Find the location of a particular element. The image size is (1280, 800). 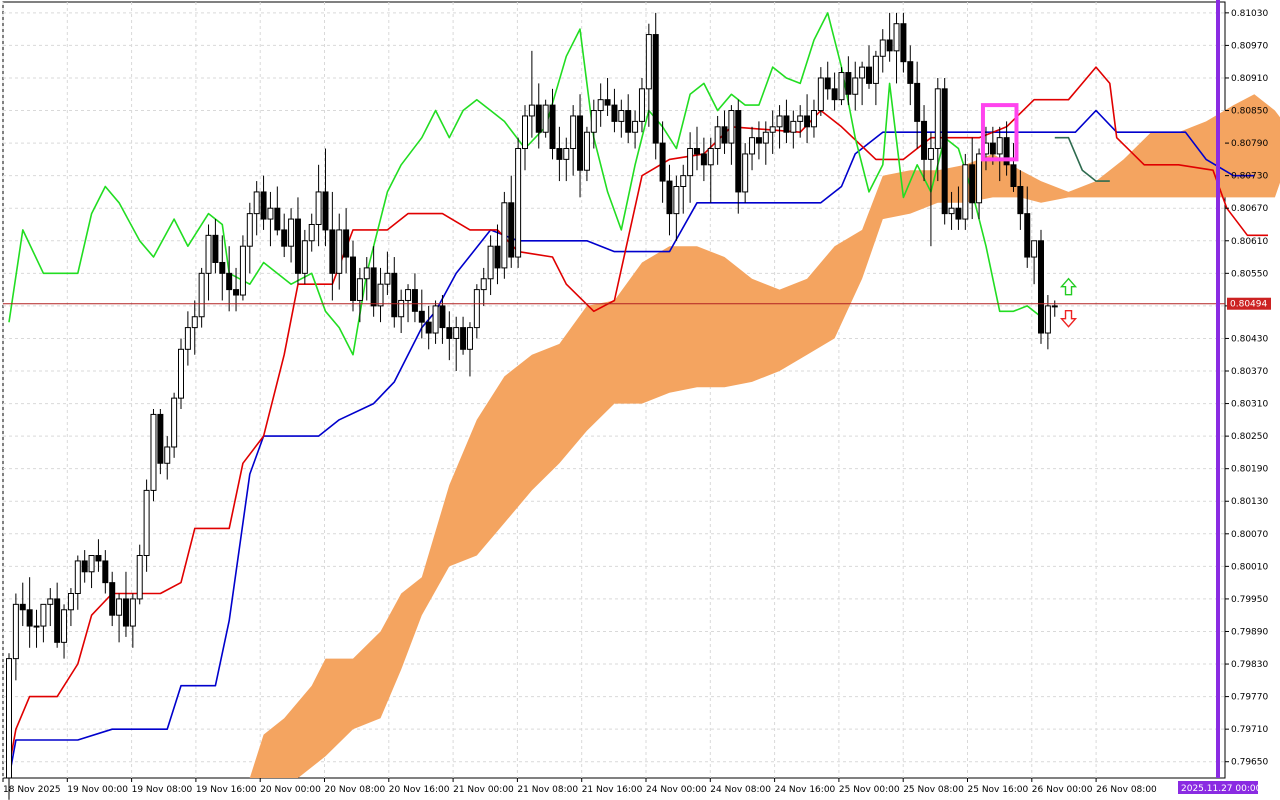

y-tick-label: 0.79890 is located at coordinates (1249, 632).